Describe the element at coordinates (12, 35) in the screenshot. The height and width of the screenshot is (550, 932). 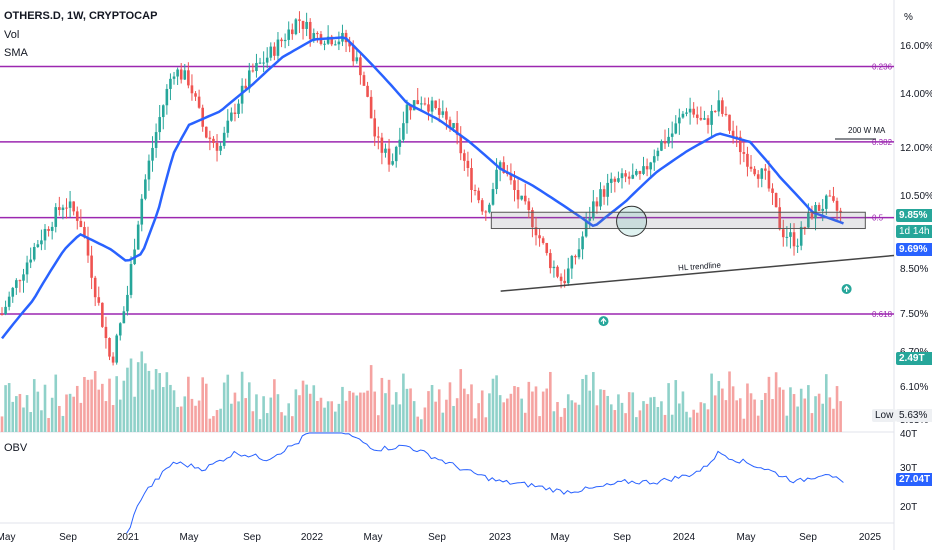
I see `vol-legend: Vol` at that location.